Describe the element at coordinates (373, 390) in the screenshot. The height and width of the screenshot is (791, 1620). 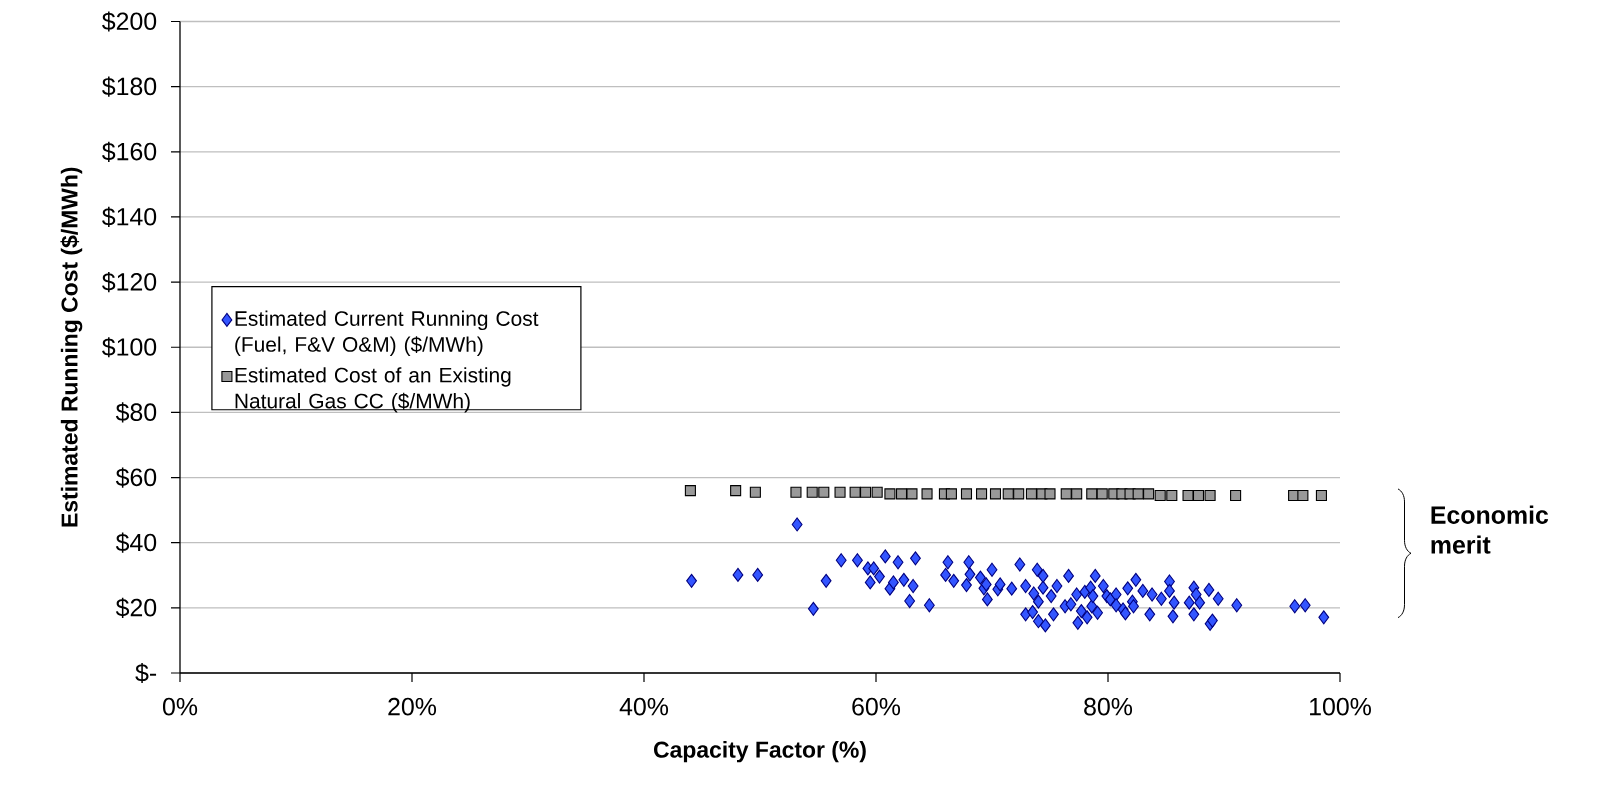
I see `legend-label: Estimated Cost of an Existing Natural Gas CC ($/MWh)` at that location.